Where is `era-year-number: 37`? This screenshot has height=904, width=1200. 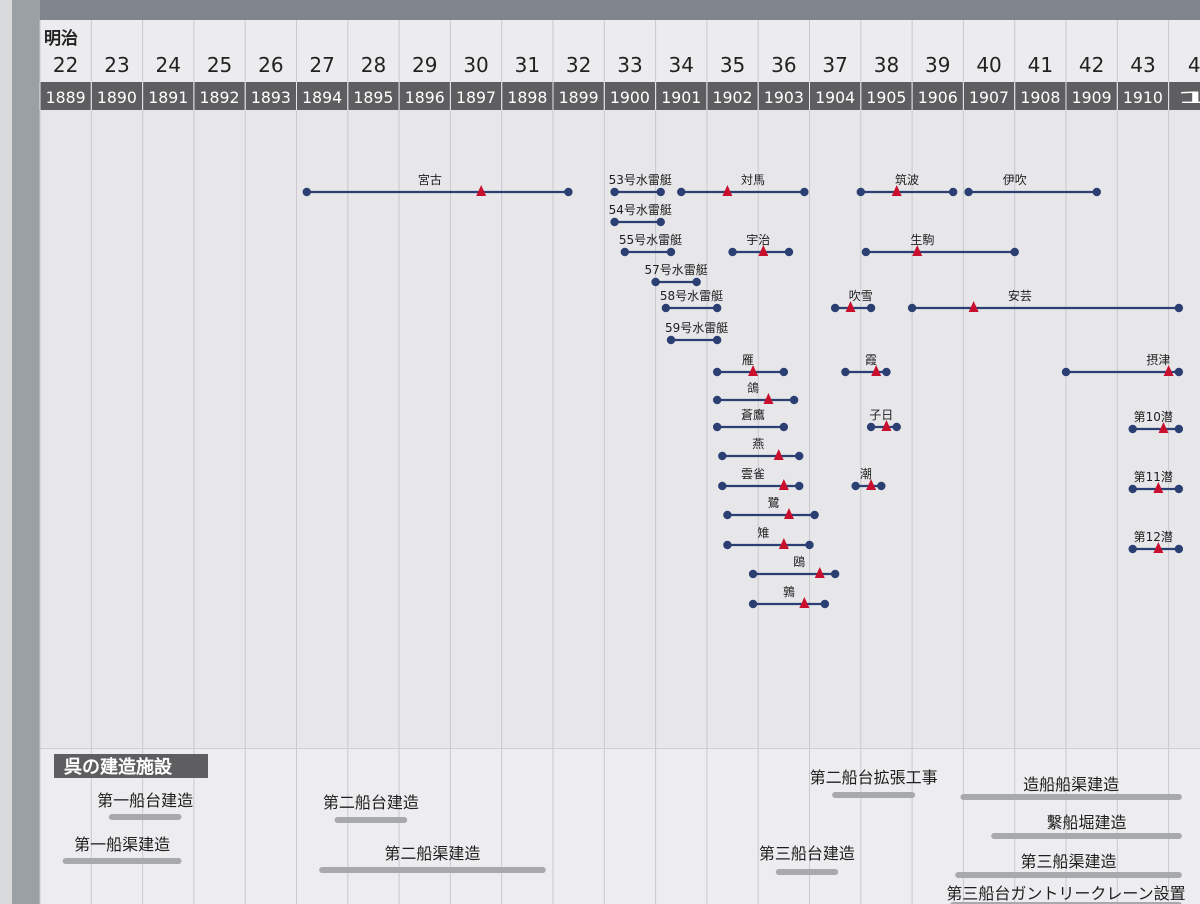
era-year-number: 37 is located at coordinates (834, 65).